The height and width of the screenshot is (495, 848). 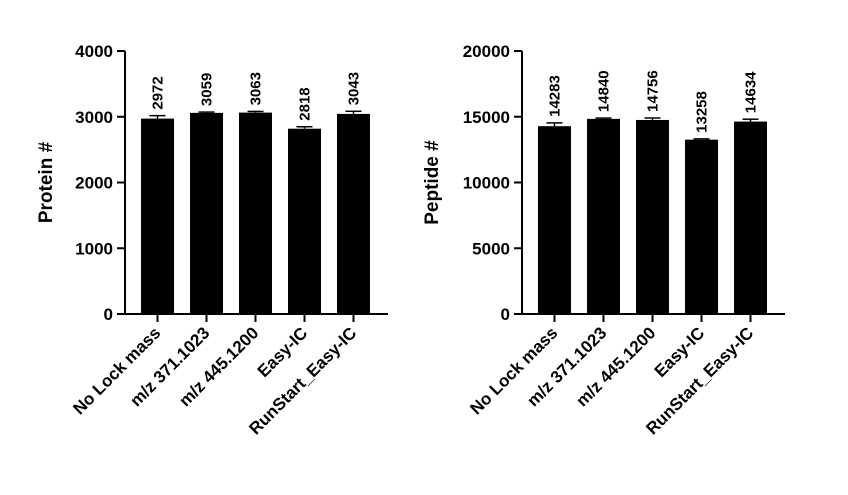 What do you see at coordinates (207, 89) in the screenshot?
I see `data-label: 3059` at bounding box center [207, 89].